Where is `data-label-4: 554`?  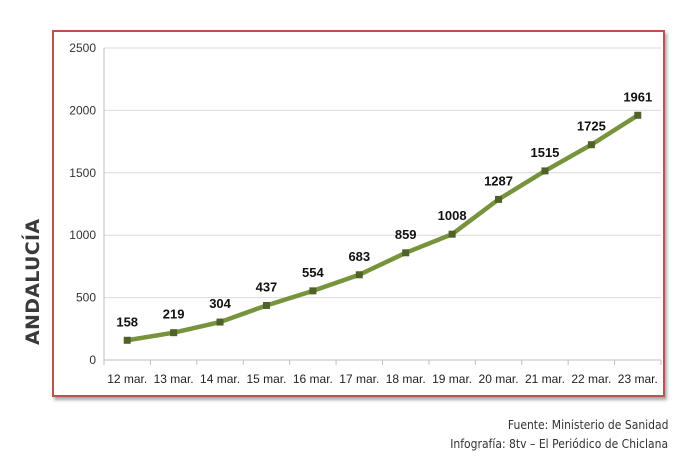
data-label-4: 554 is located at coordinates (313, 272).